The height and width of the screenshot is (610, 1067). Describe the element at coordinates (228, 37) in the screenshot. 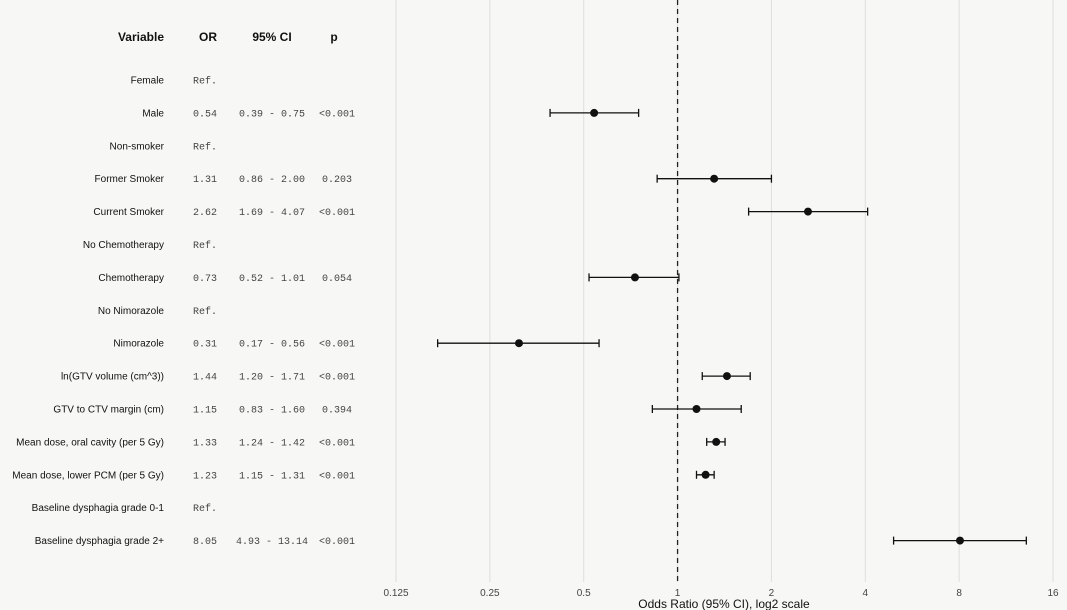

I see `table-header: Variable OR 95% CI p` at that location.